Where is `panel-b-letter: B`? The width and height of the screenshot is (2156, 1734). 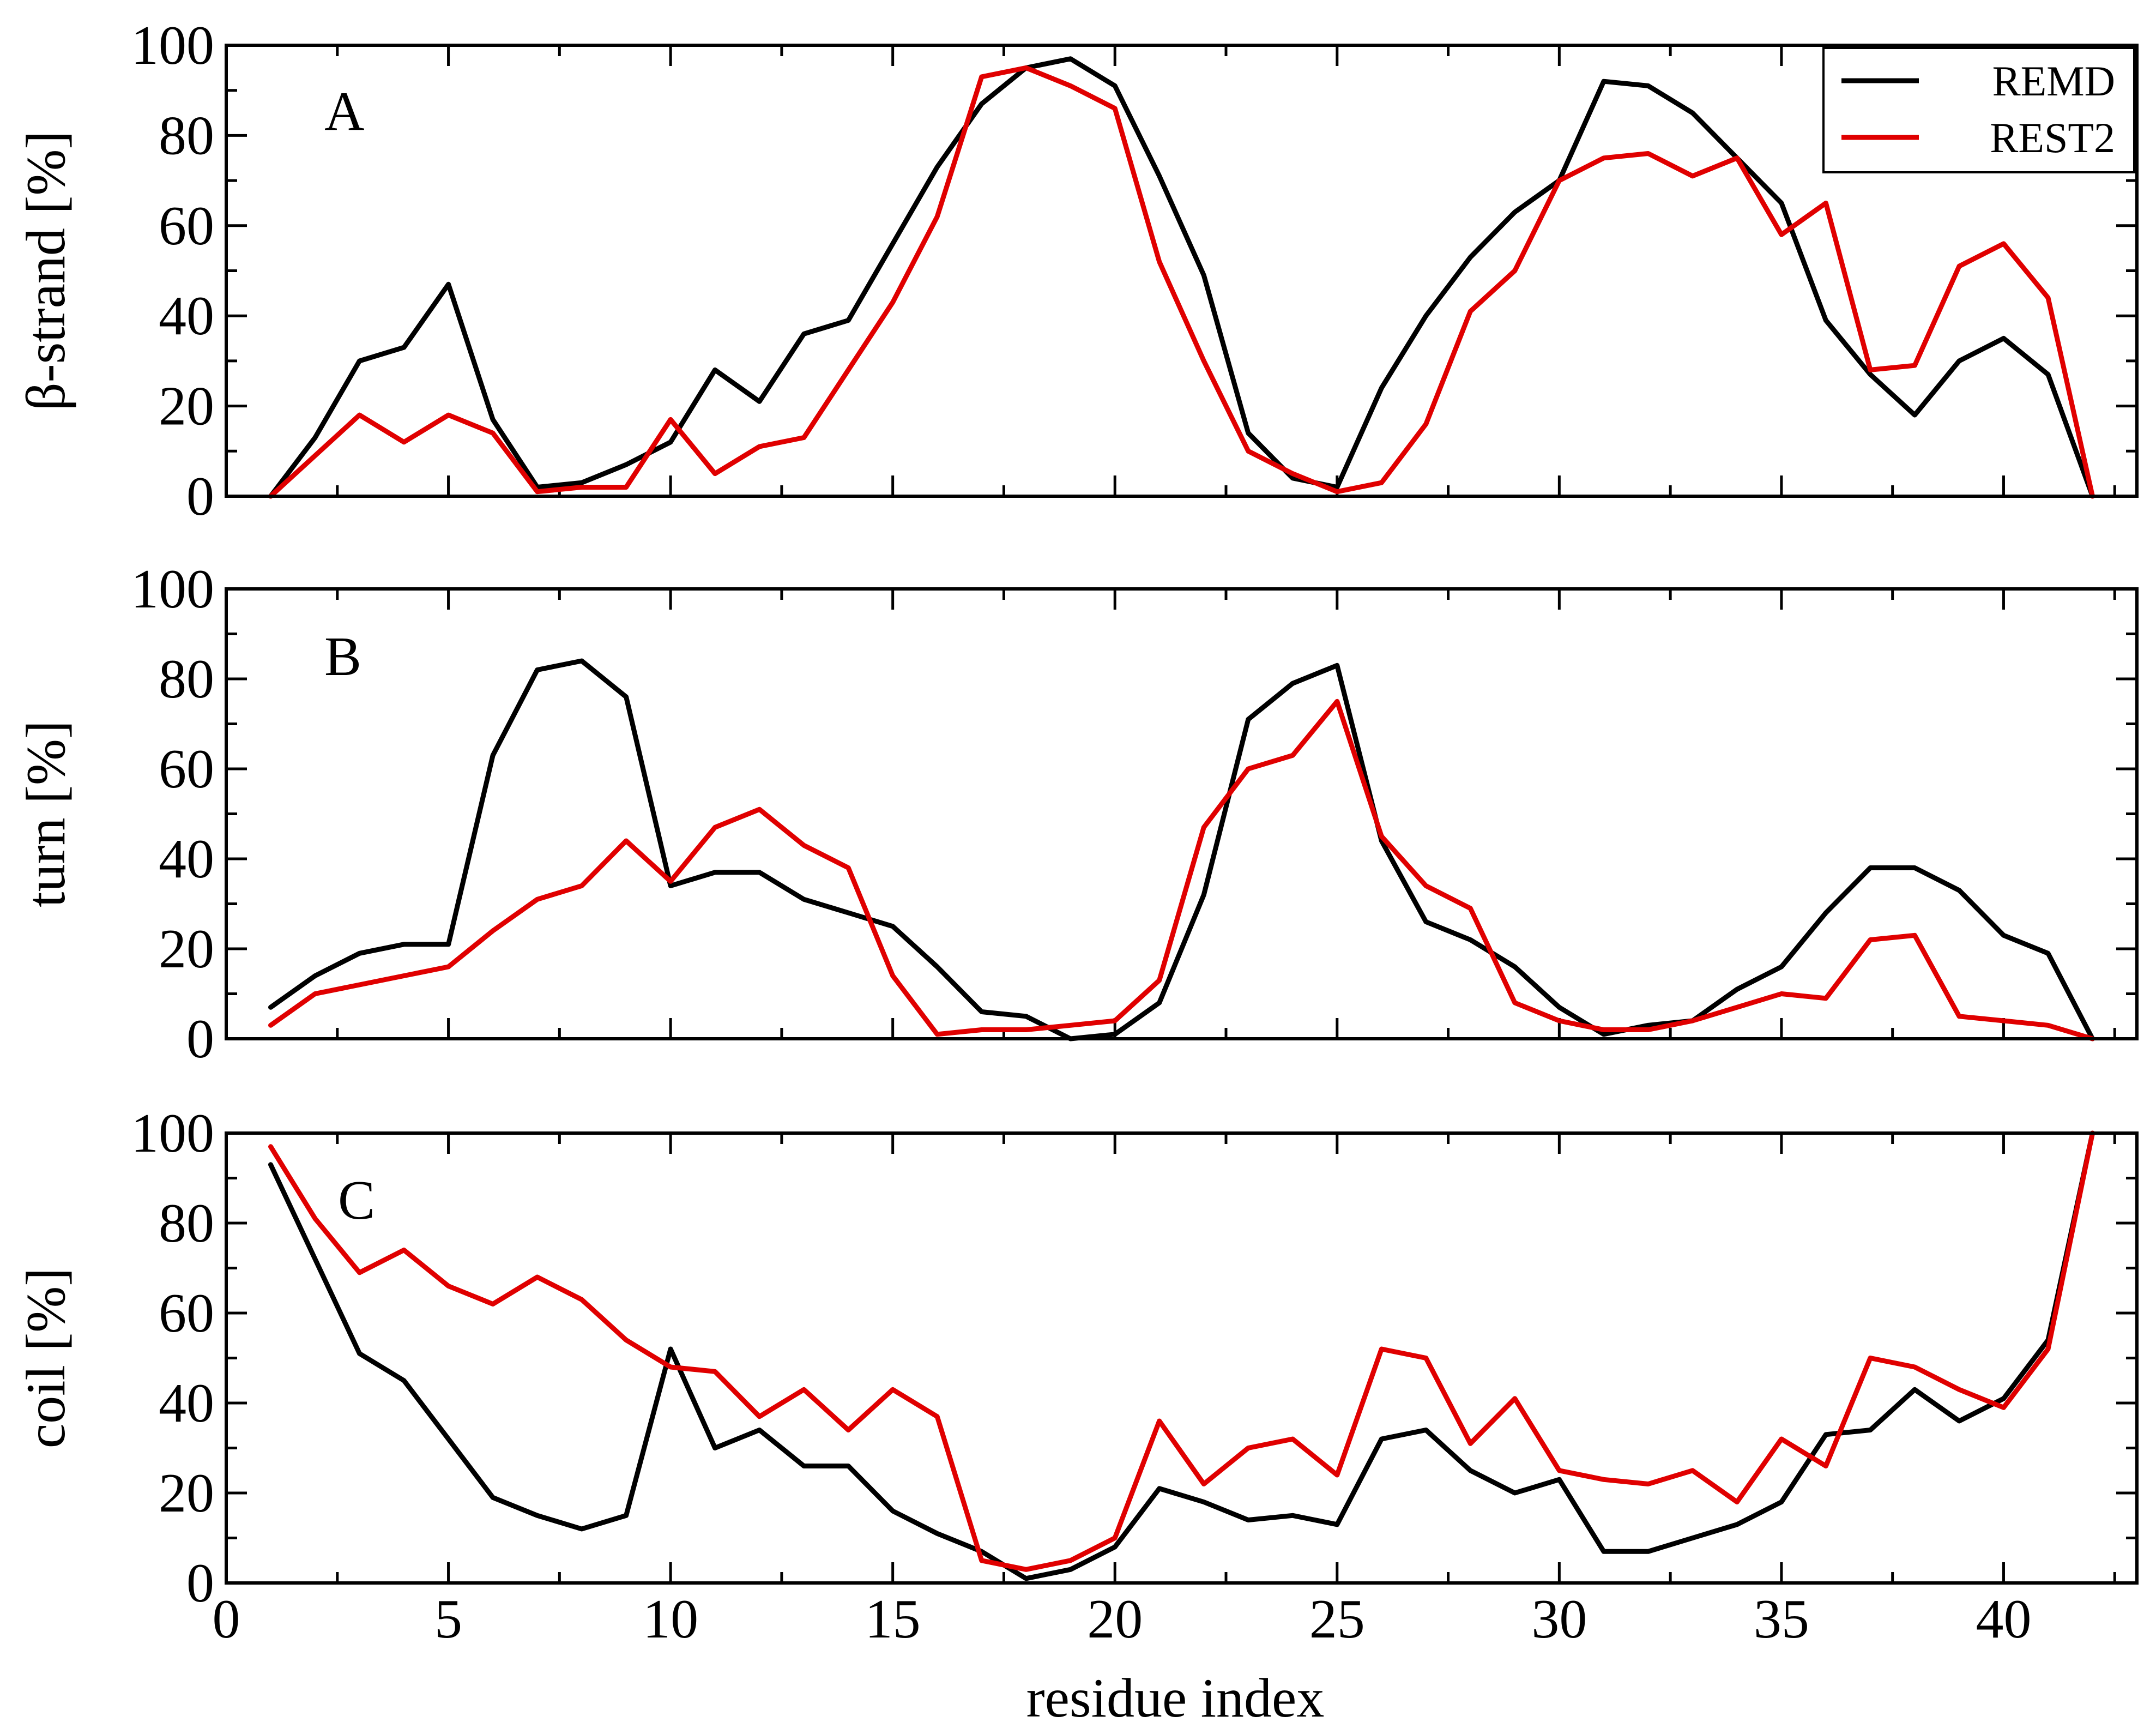
panel-b-letter: B is located at coordinates (343, 657).